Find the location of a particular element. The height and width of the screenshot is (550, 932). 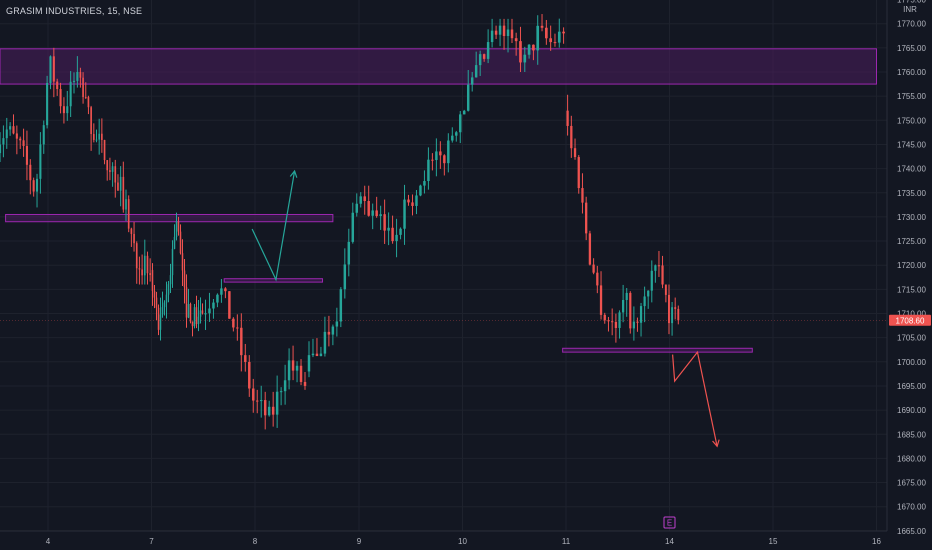

y-tick-label: 1765.00 is located at coordinates (911, 48).